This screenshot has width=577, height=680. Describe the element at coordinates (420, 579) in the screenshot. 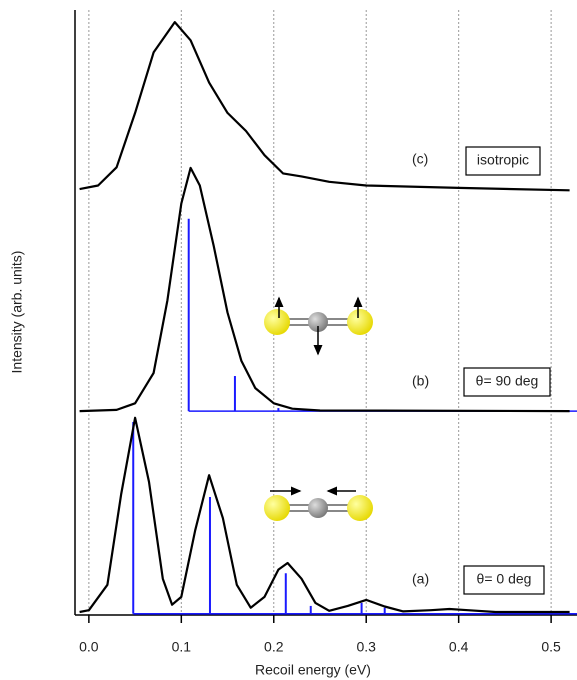

I see `annotation-label: (a)` at that location.